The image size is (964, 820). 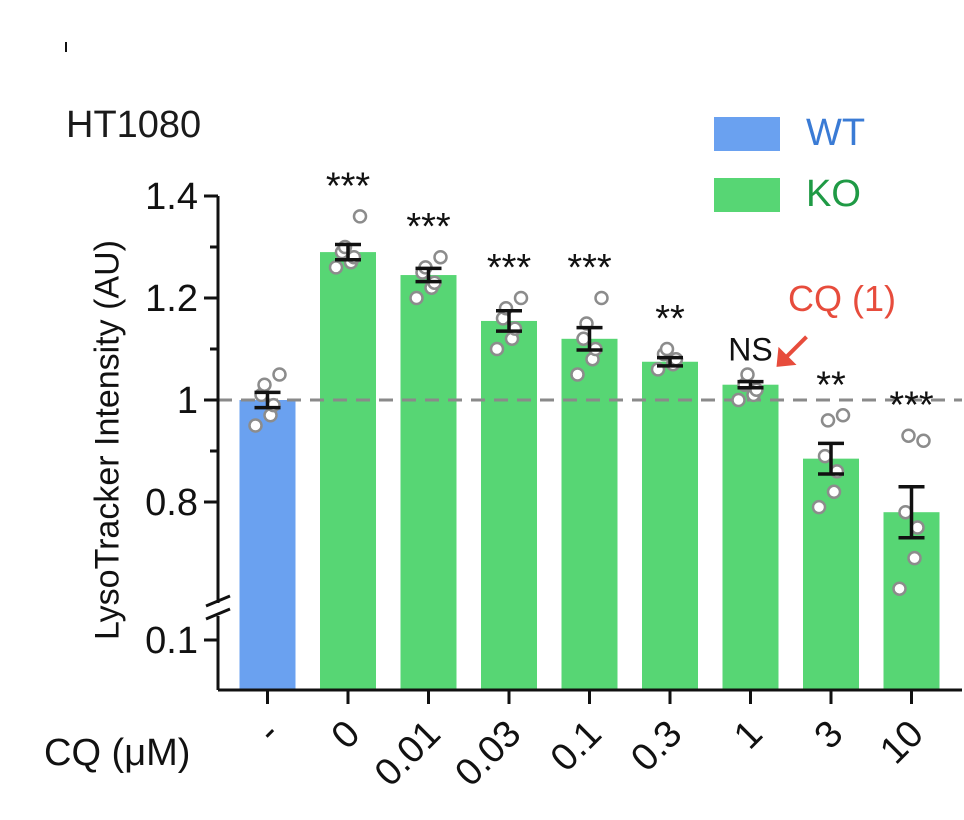 What do you see at coordinates (576, 746) in the screenshot?
I see `x-tick-label-4: 0.1` at bounding box center [576, 746].